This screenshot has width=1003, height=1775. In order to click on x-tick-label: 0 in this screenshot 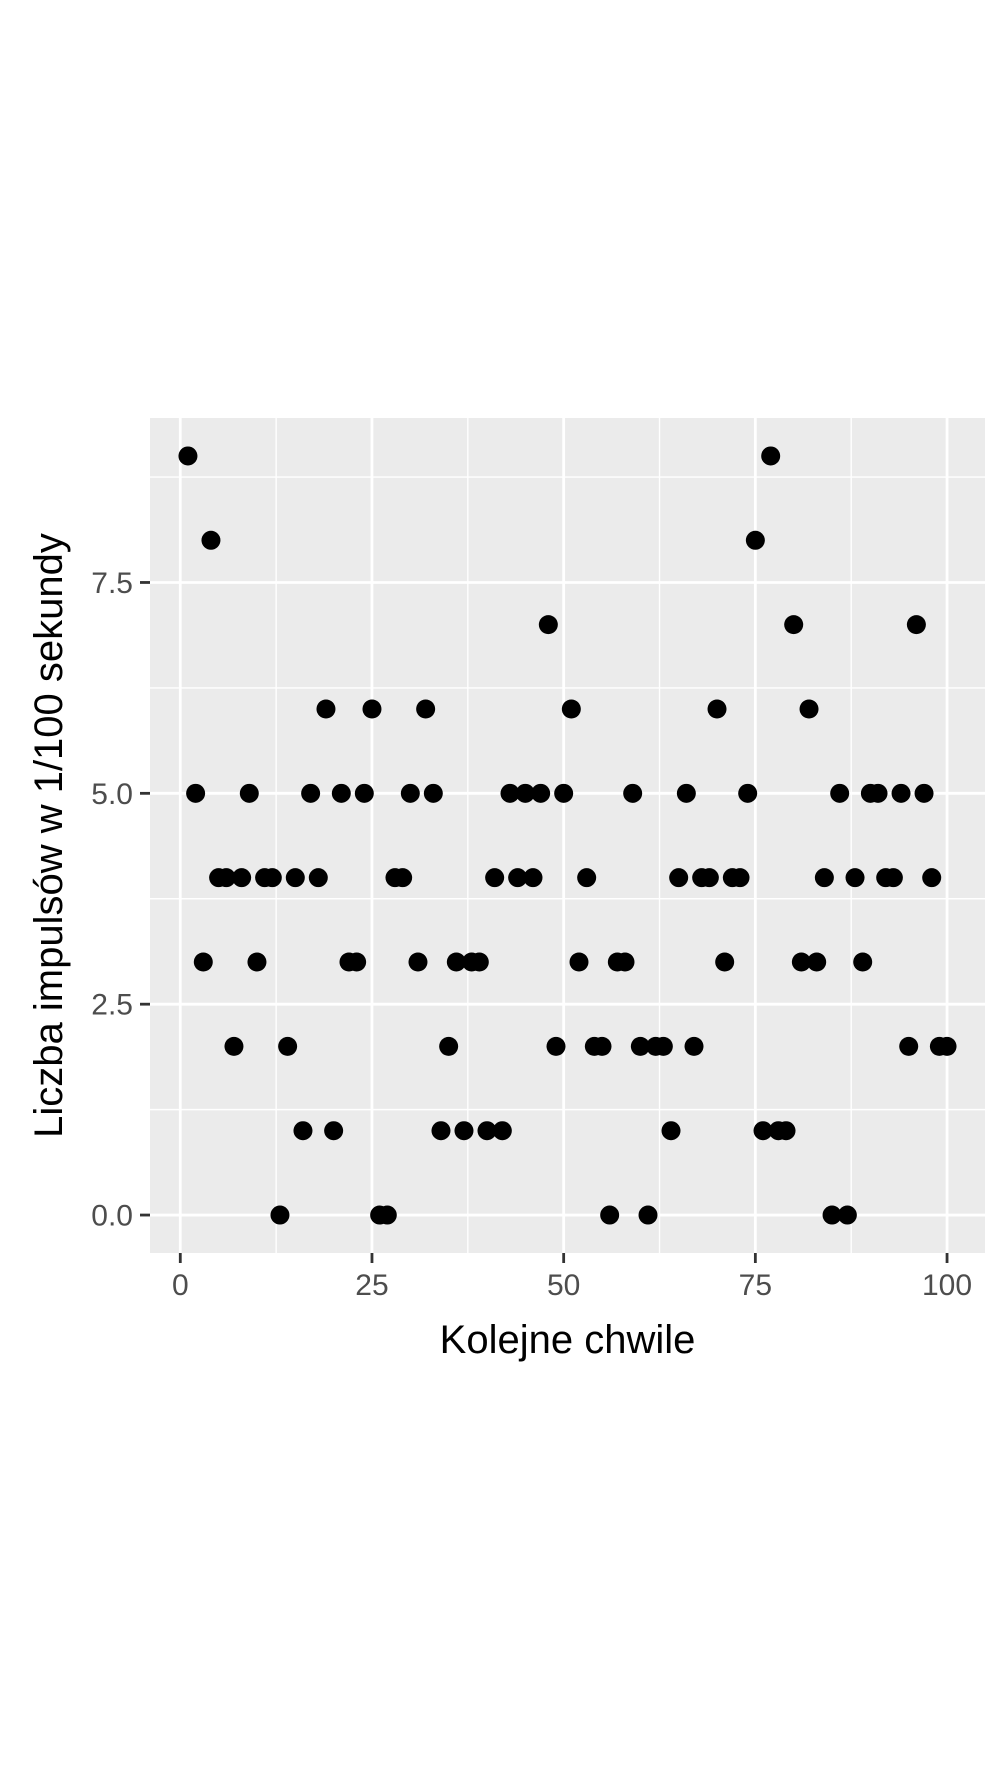, I will do `click(180, 1285)`.